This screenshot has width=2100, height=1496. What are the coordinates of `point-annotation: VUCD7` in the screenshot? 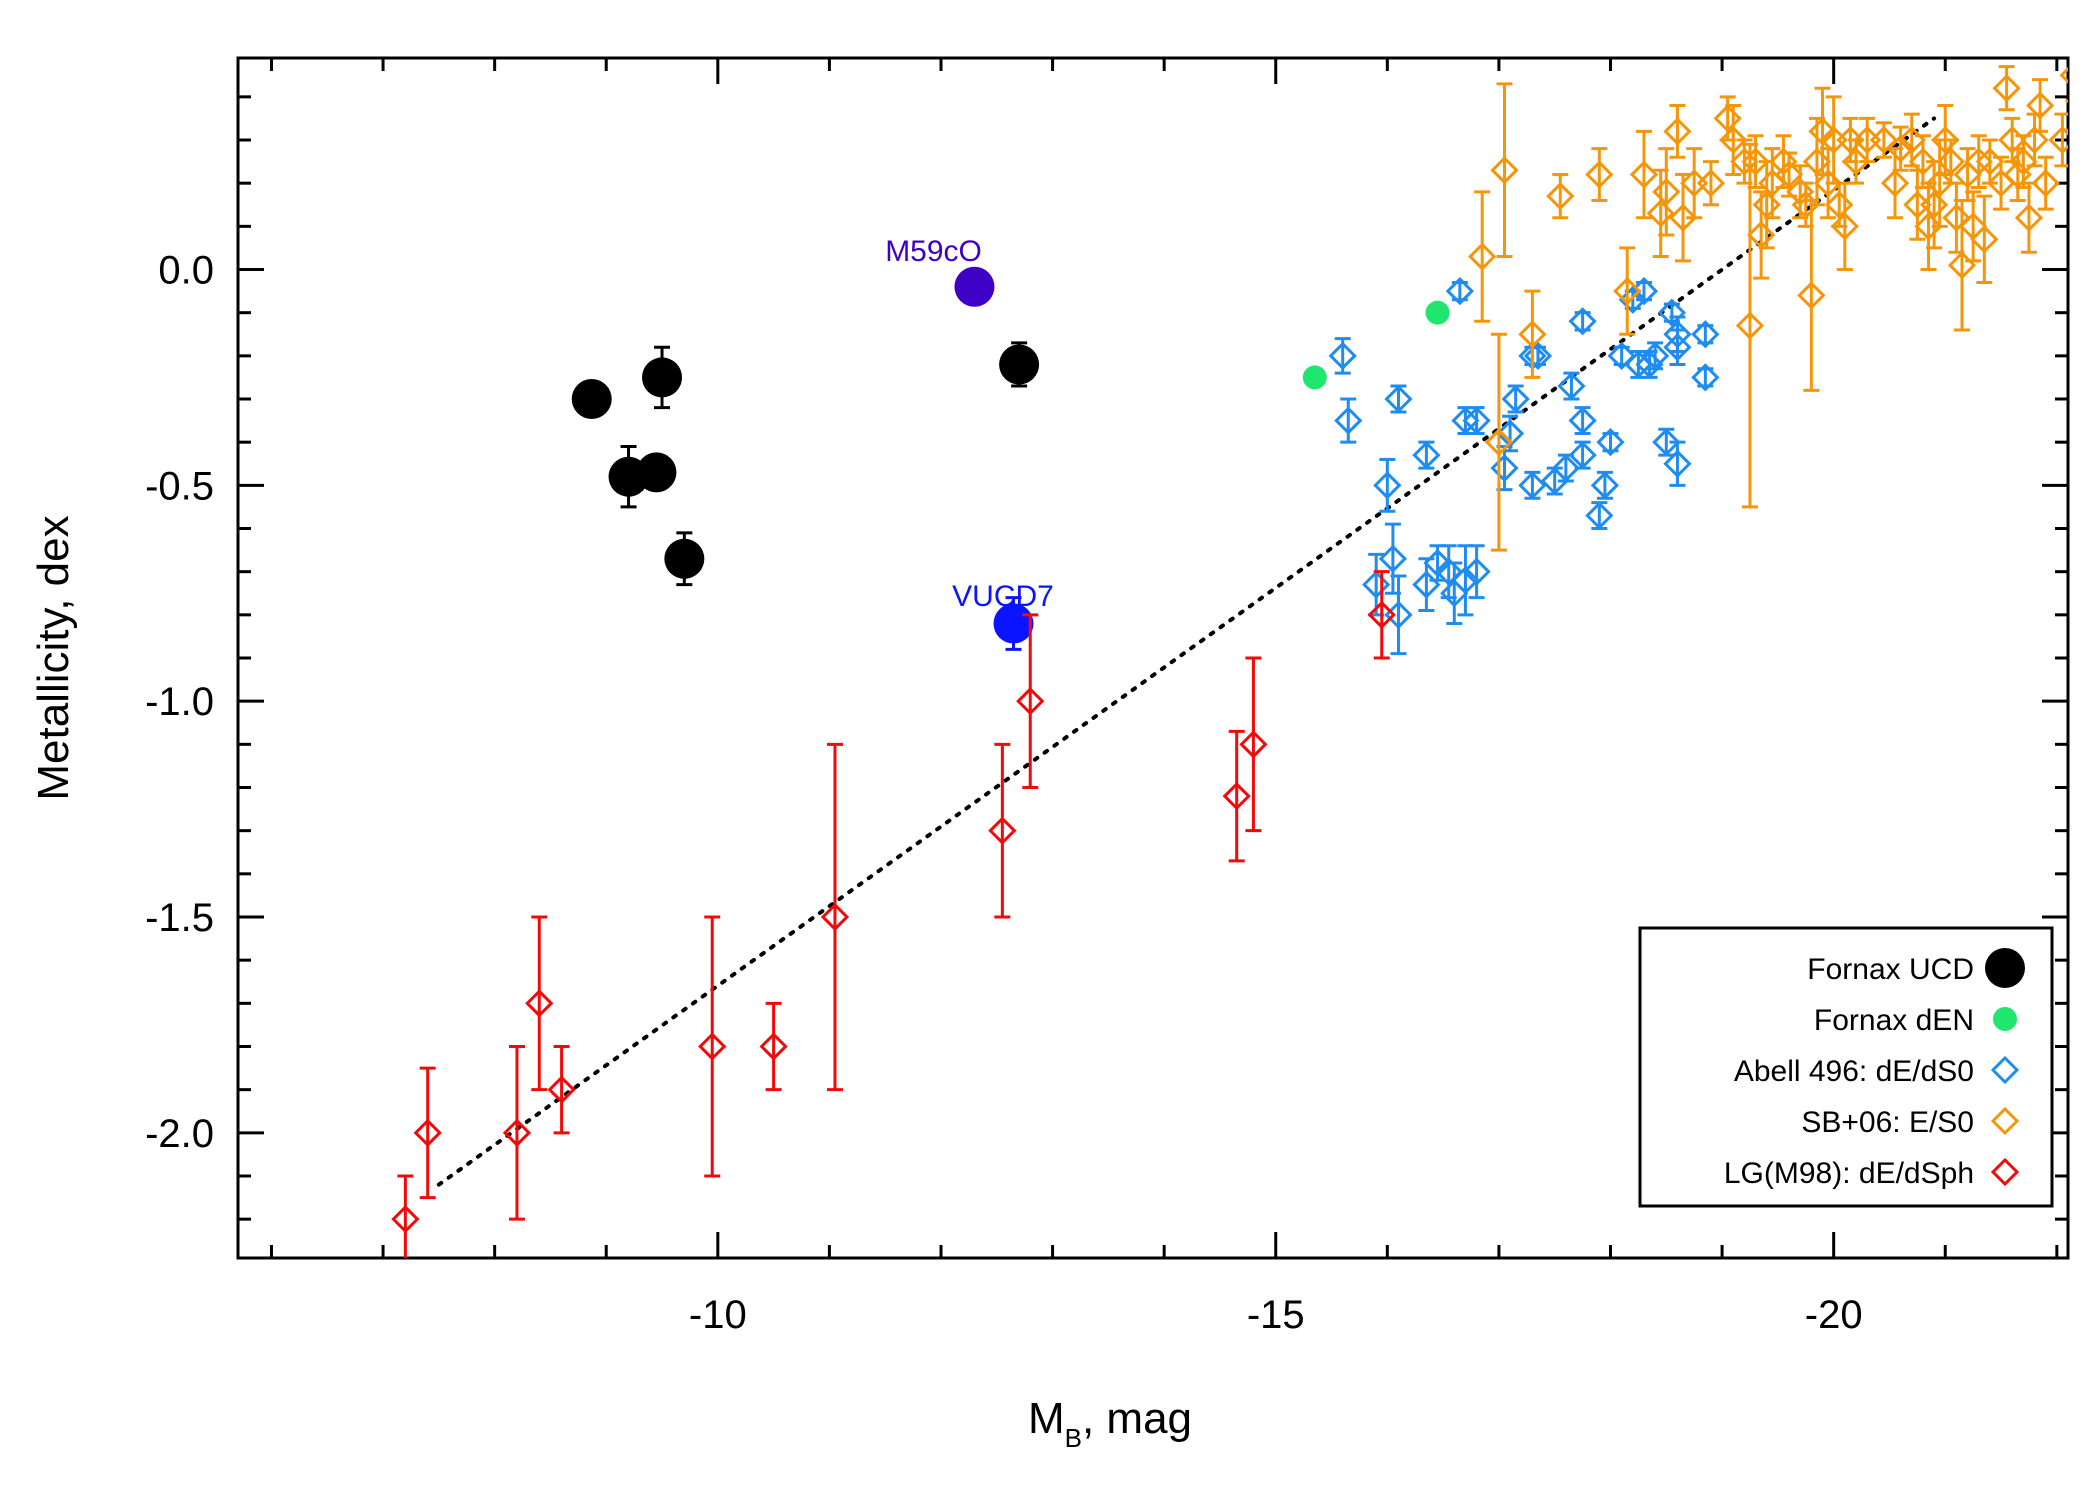 It's located at (1003, 596).